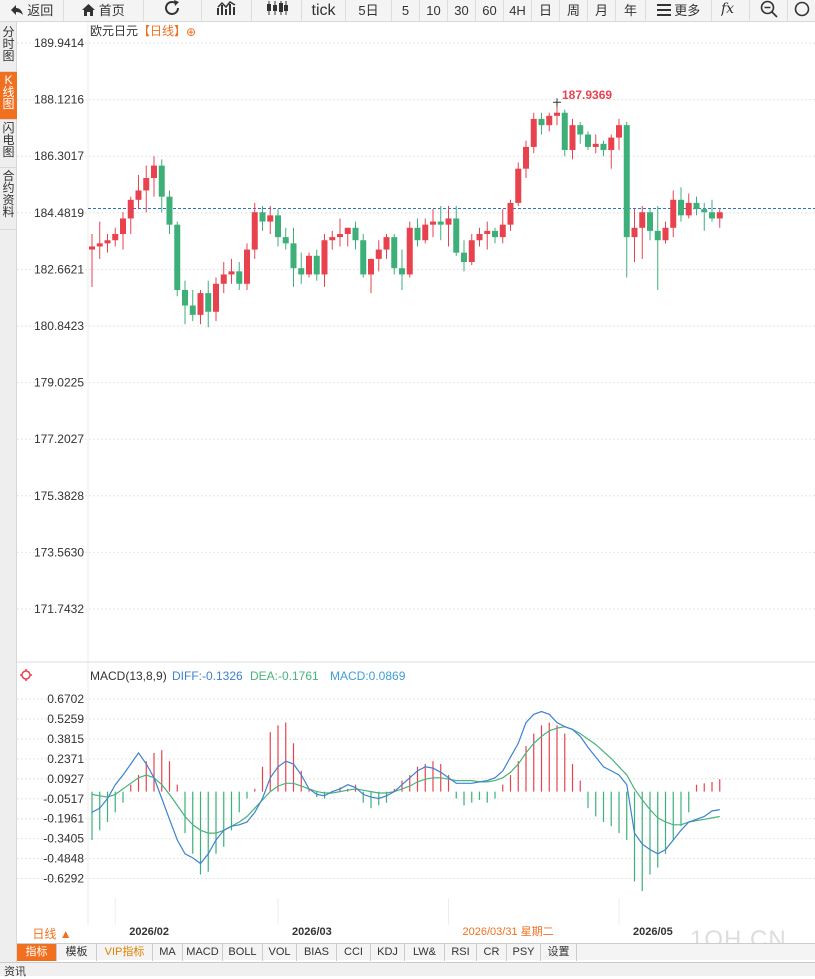 The height and width of the screenshot is (979, 815). Describe the element at coordinates (26, 675) in the screenshot. I see `macd-settings-icon` at that location.